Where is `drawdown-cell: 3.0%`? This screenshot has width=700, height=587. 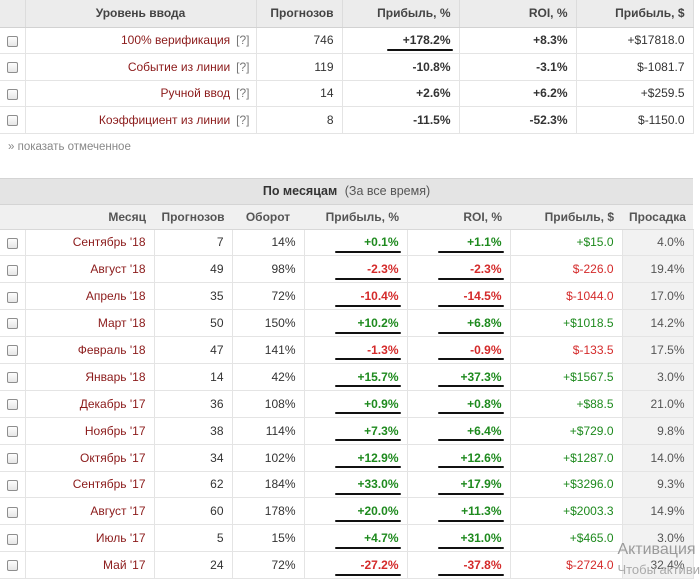
drawdown-cell: 3.0% is located at coordinates (658, 538).